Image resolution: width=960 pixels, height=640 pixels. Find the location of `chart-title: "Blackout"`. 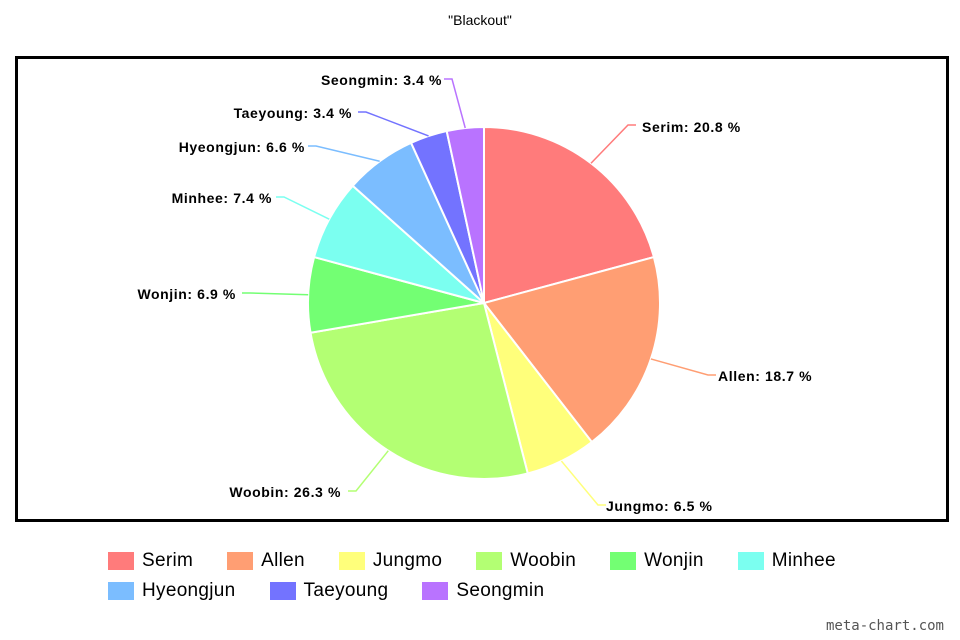

chart-title: "Blackout" is located at coordinates (480, 20).